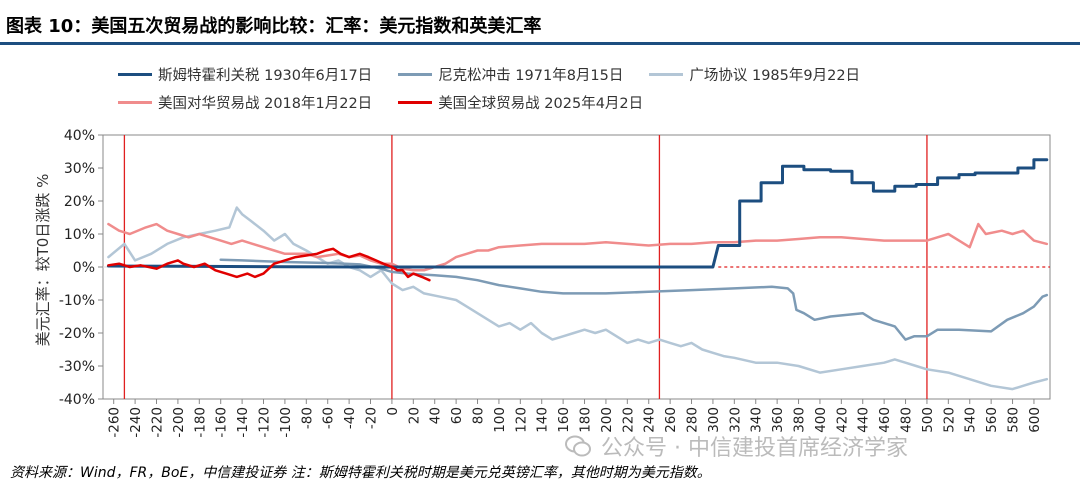  Describe the element at coordinates (307, 418) in the screenshot. I see `x-tick-label: -80` at that location.